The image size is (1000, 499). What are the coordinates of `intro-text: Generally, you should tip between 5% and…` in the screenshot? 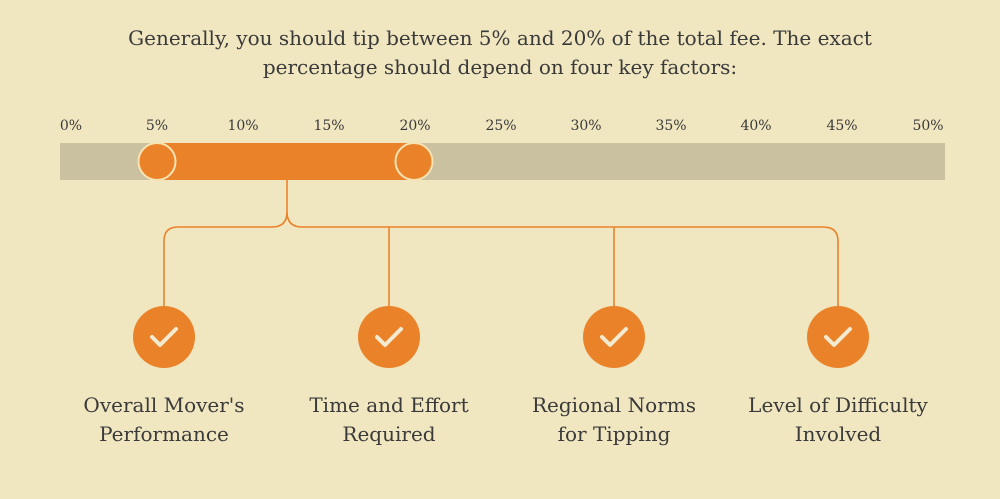 It's located at (500, 53).